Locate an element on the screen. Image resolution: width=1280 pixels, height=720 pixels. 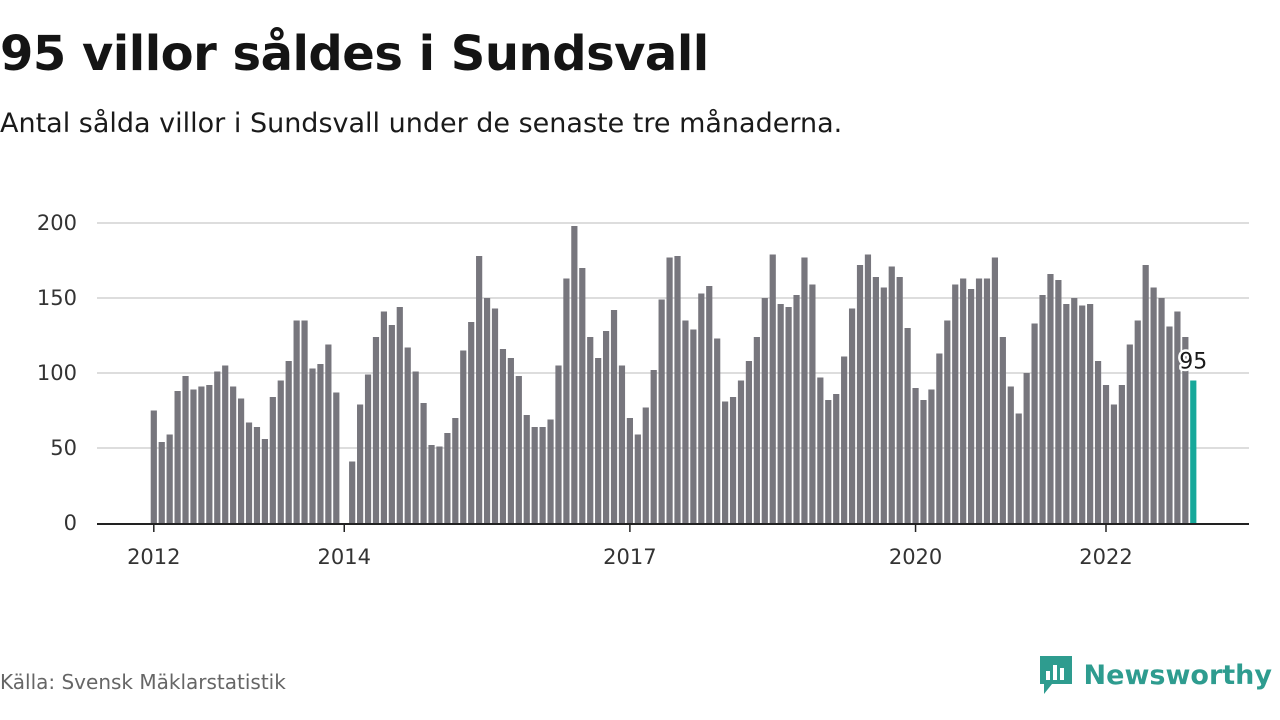
y-tick-label: 50 is located at coordinates (63, 448).